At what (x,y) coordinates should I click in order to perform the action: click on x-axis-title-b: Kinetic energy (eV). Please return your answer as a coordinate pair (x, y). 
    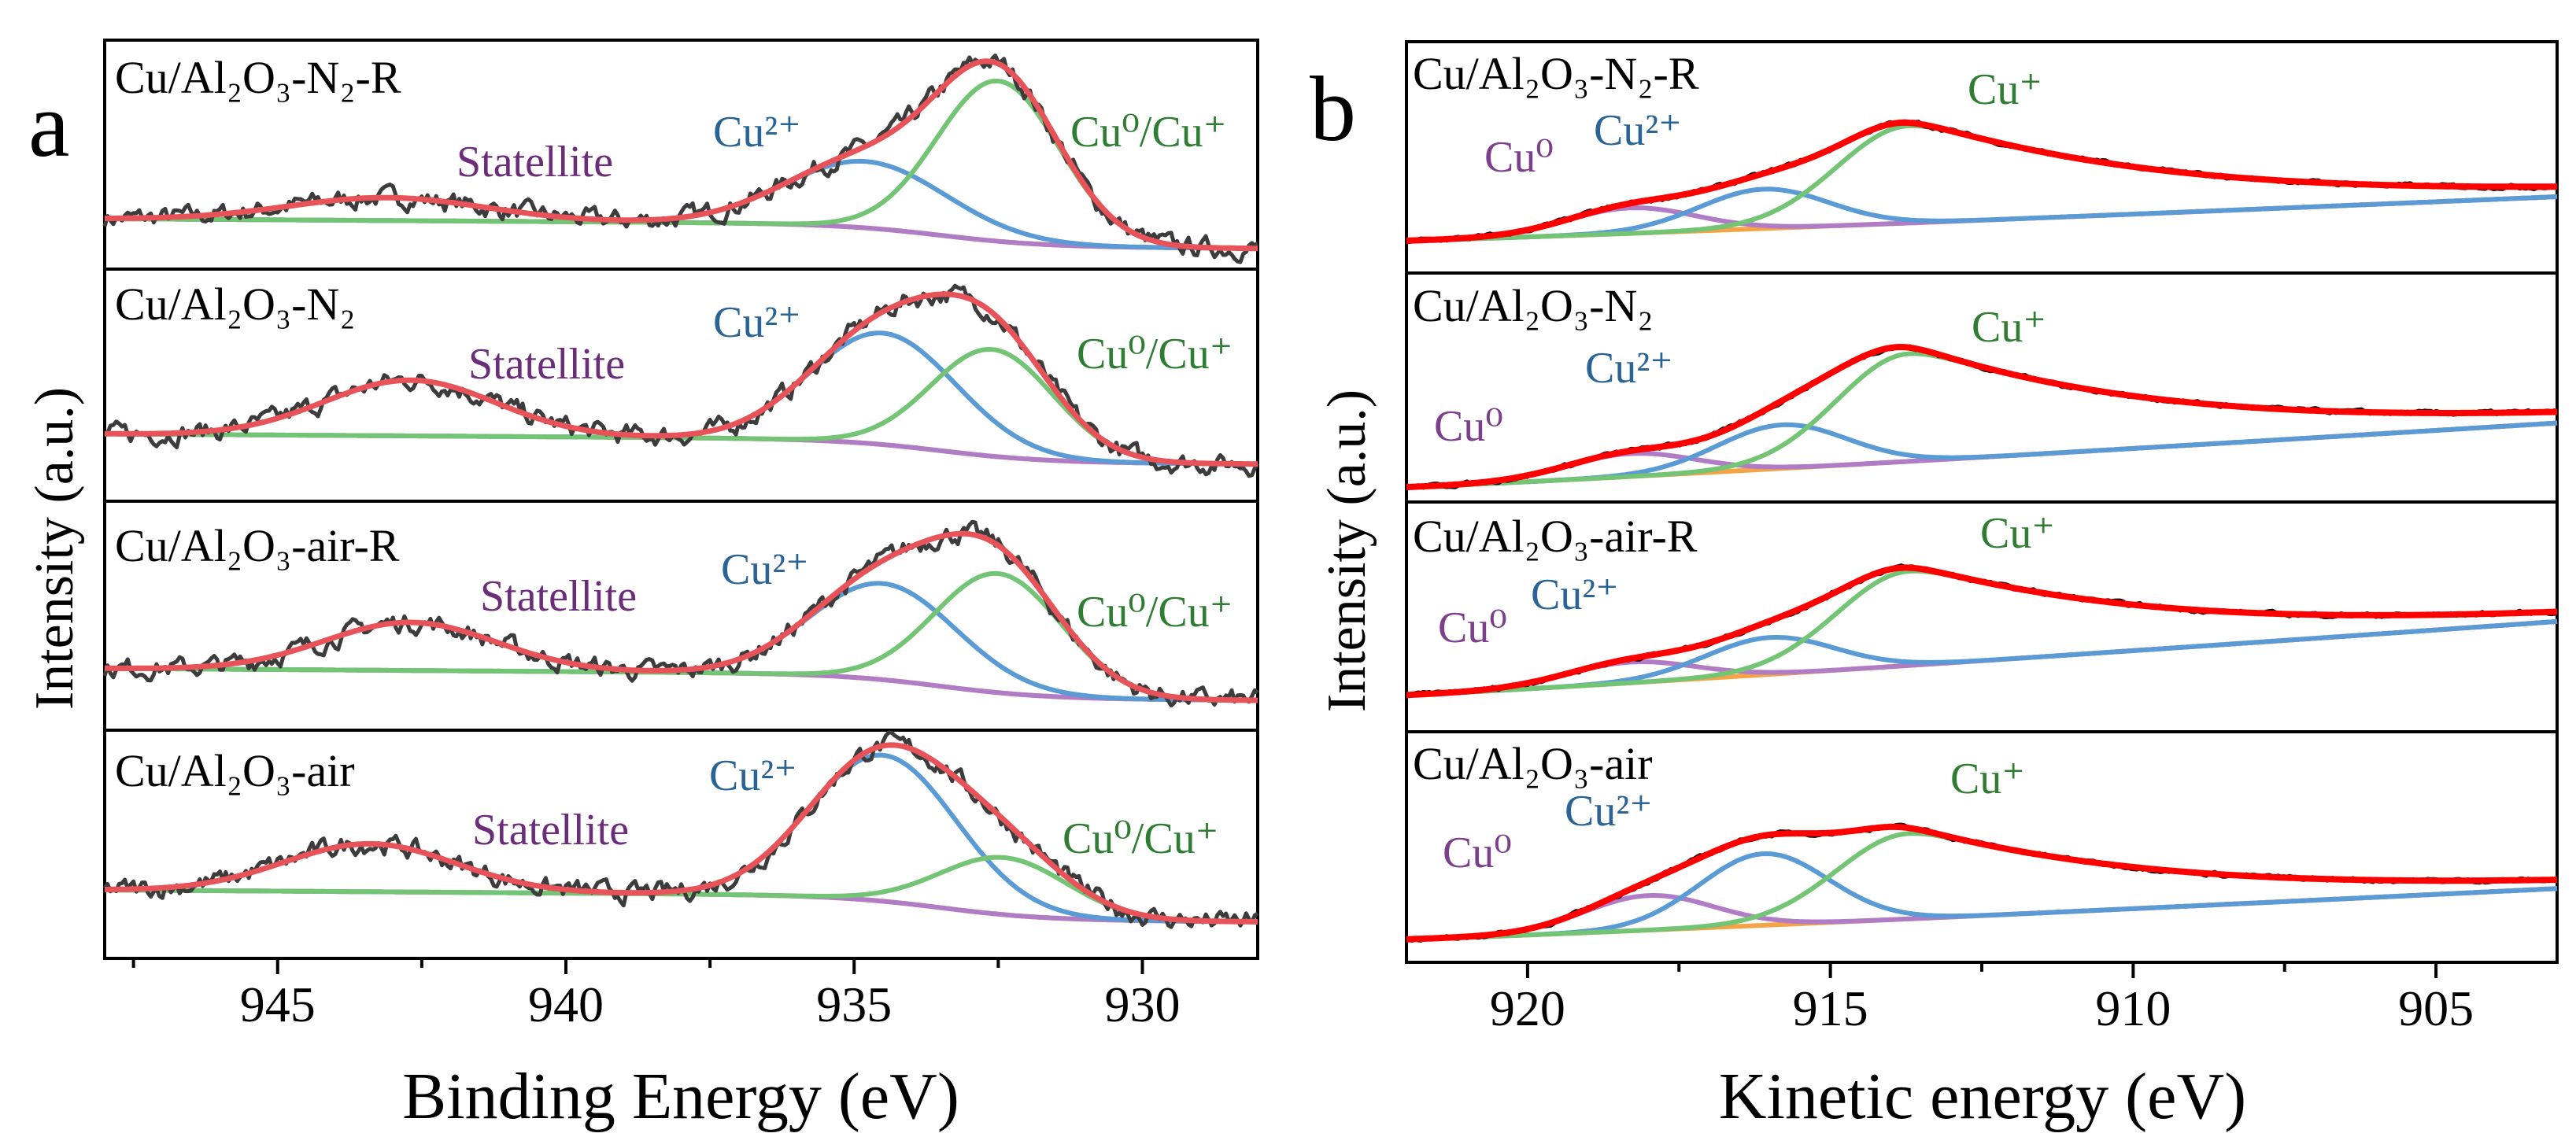
    Looking at the image, I should click on (1982, 1096).